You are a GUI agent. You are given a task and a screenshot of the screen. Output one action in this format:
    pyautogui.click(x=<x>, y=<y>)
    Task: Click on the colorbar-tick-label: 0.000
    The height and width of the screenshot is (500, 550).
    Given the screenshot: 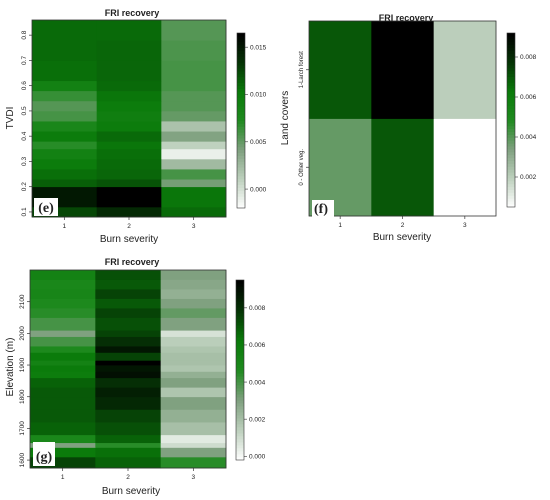 What is the action you would take?
    pyautogui.click(x=257, y=456)
    